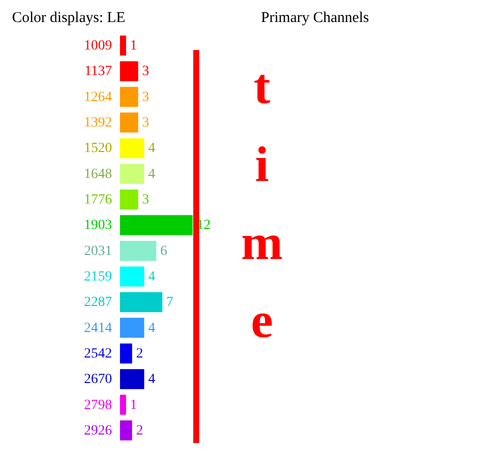 The height and width of the screenshot is (461, 483). I want to click on ref-line-label: time, so click(262, 203).